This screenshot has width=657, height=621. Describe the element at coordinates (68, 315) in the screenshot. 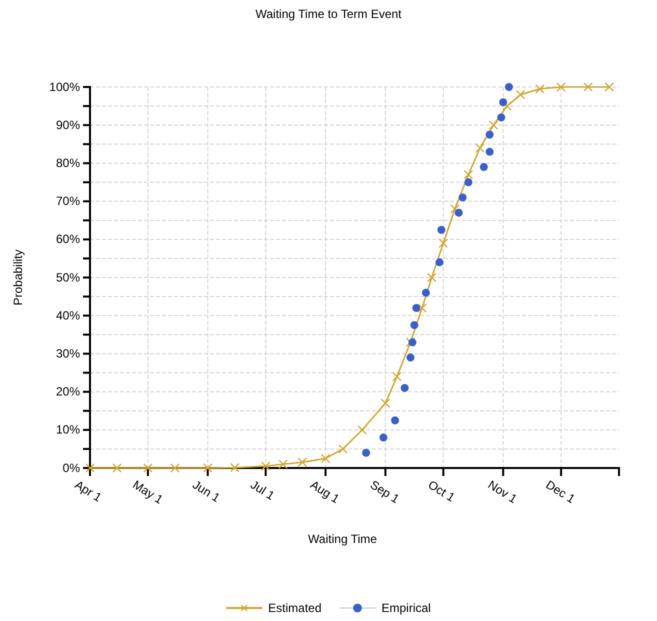

I see `y-tick-label: 40%` at that location.